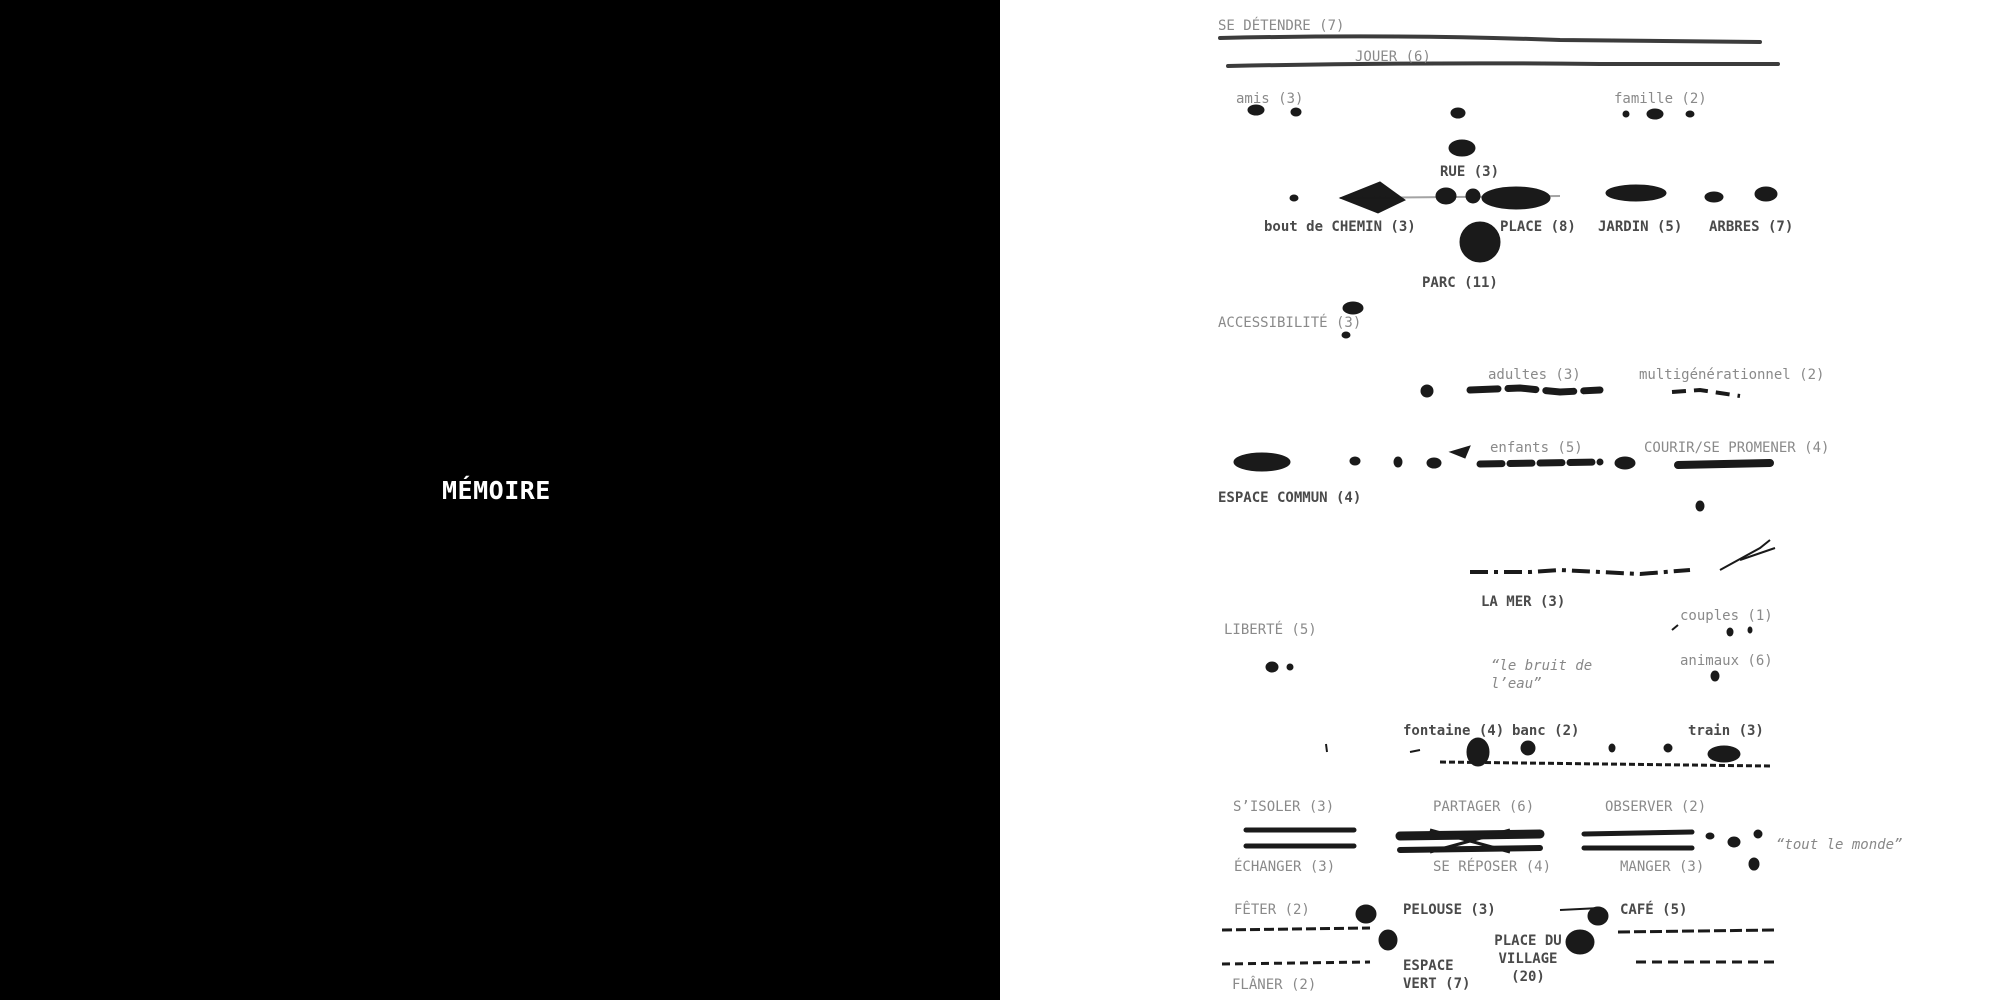 The image size is (2000, 1000). Describe the element at coordinates (1662, 867) in the screenshot. I see `label-manger: MANGER (3)` at that location.